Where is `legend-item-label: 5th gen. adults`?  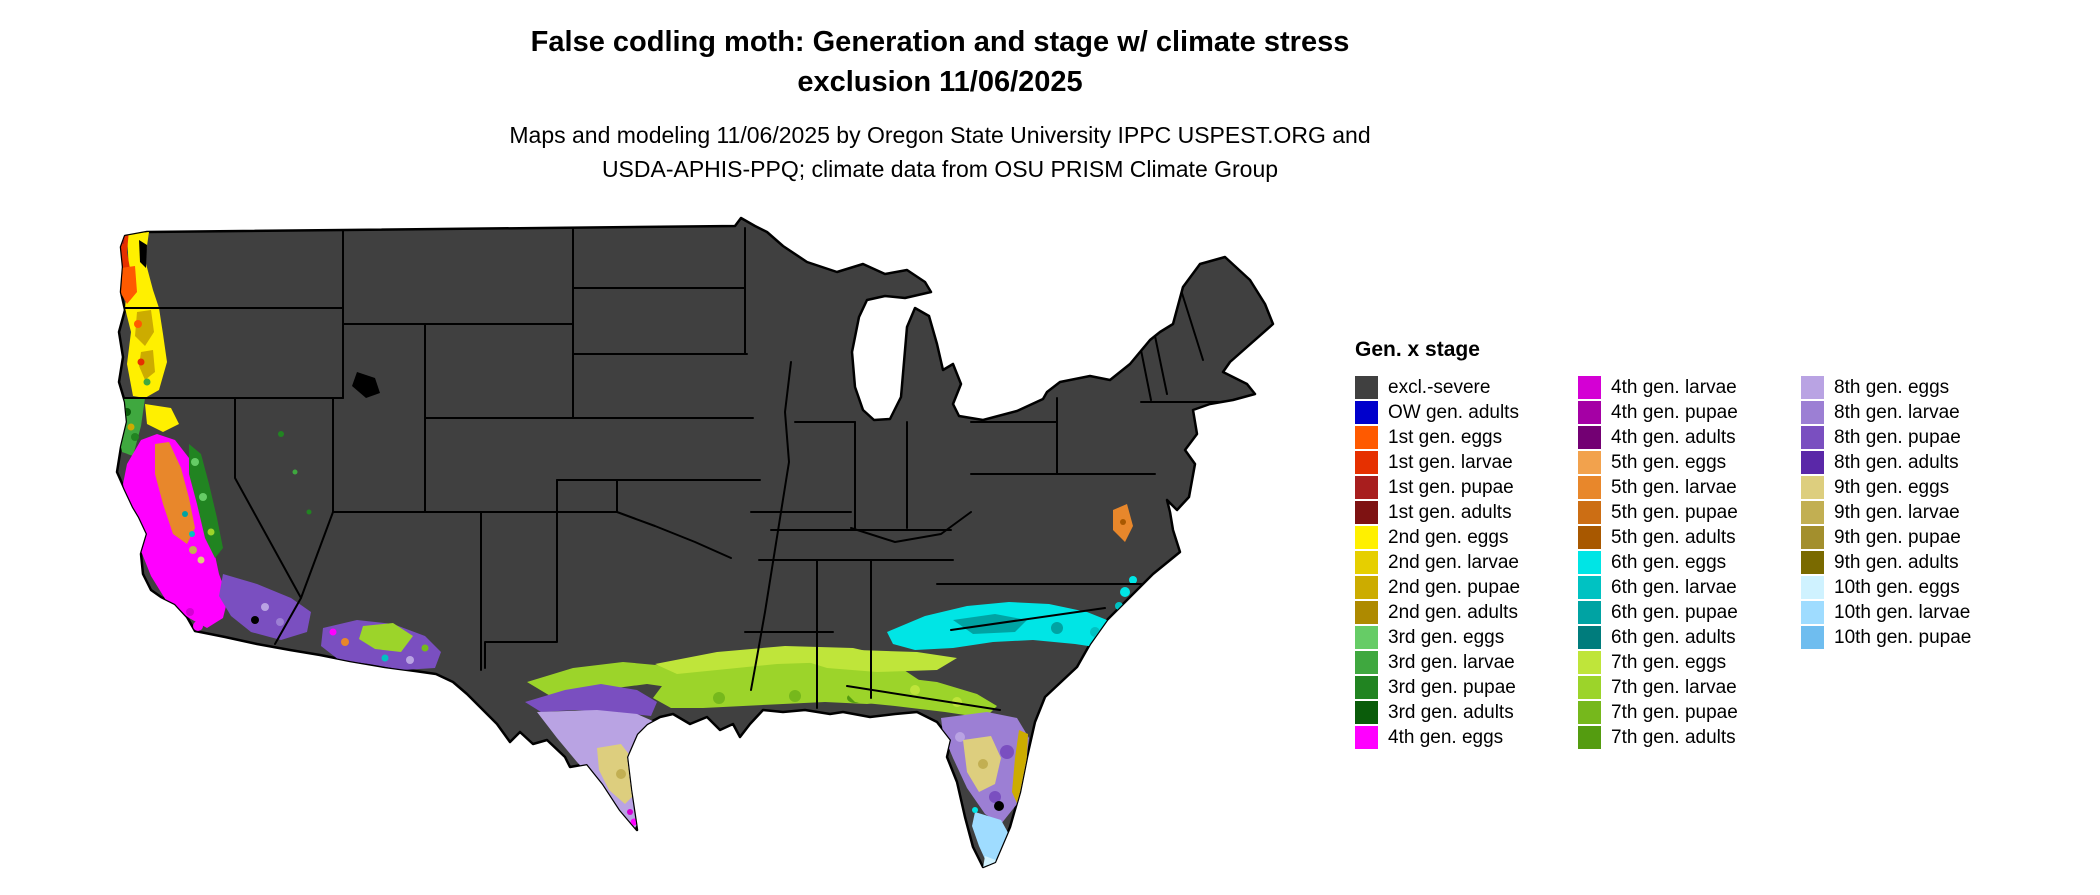
legend-item-label: 5th gen. adults is located at coordinates (1673, 537).